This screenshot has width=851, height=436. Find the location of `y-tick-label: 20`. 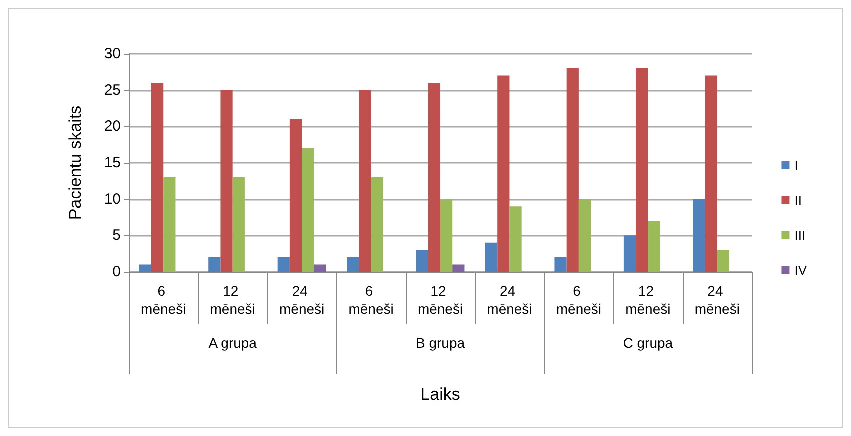

y-tick-label: 20 is located at coordinates (112, 127).